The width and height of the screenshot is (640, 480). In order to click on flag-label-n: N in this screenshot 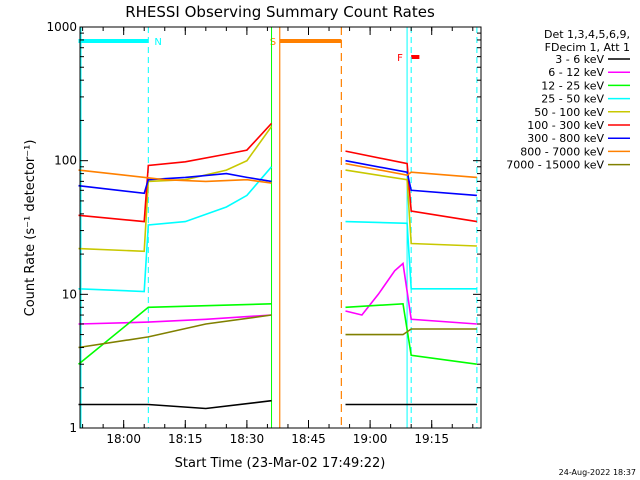, I will do `click(157, 42)`.